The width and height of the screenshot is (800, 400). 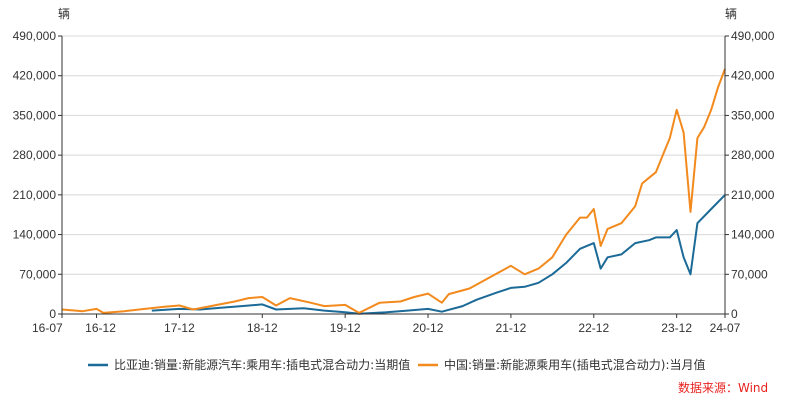 What do you see at coordinates (100, 328) in the screenshot?
I see `x-tick-label: 16-12` at bounding box center [100, 328].